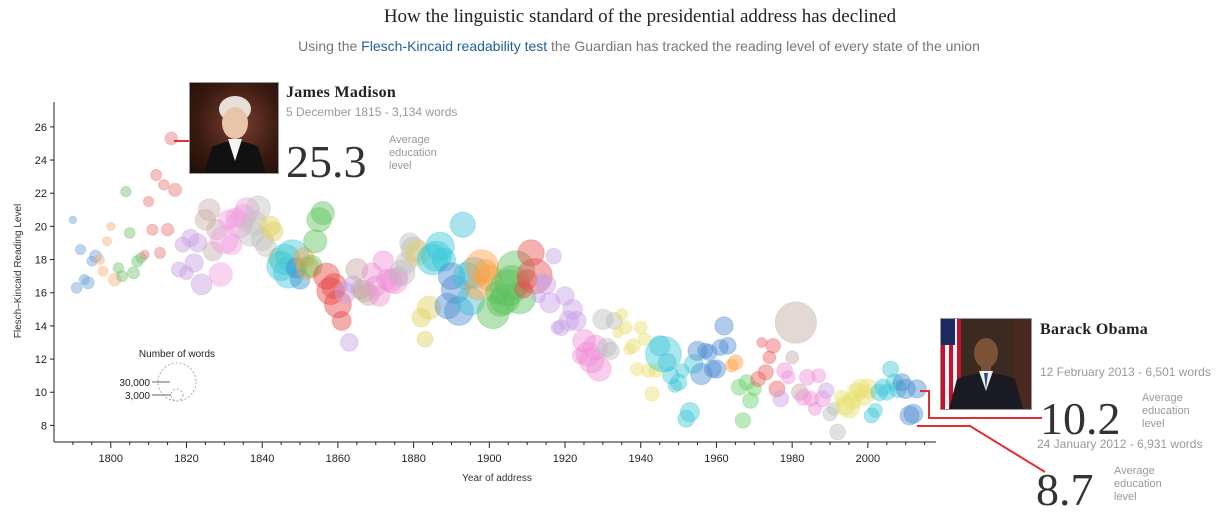 Image resolution: width=1225 pixels, height=516 pixels. What do you see at coordinates (573, 309) in the screenshot?
I see `bubble-1922` at bounding box center [573, 309].